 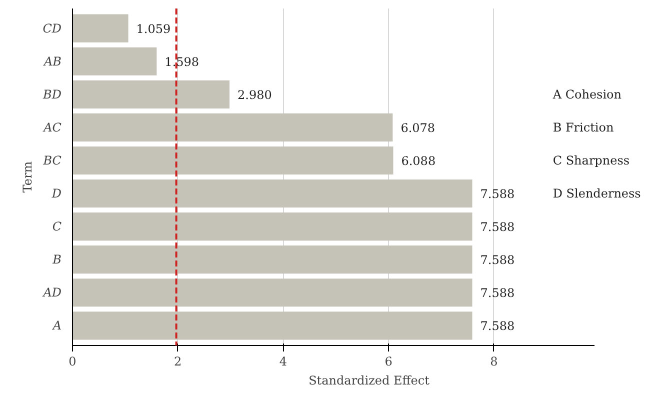 What do you see at coordinates (57, 325) in the screenshot?
I see `y-tick-label: A` at bounding box center [57, 325].